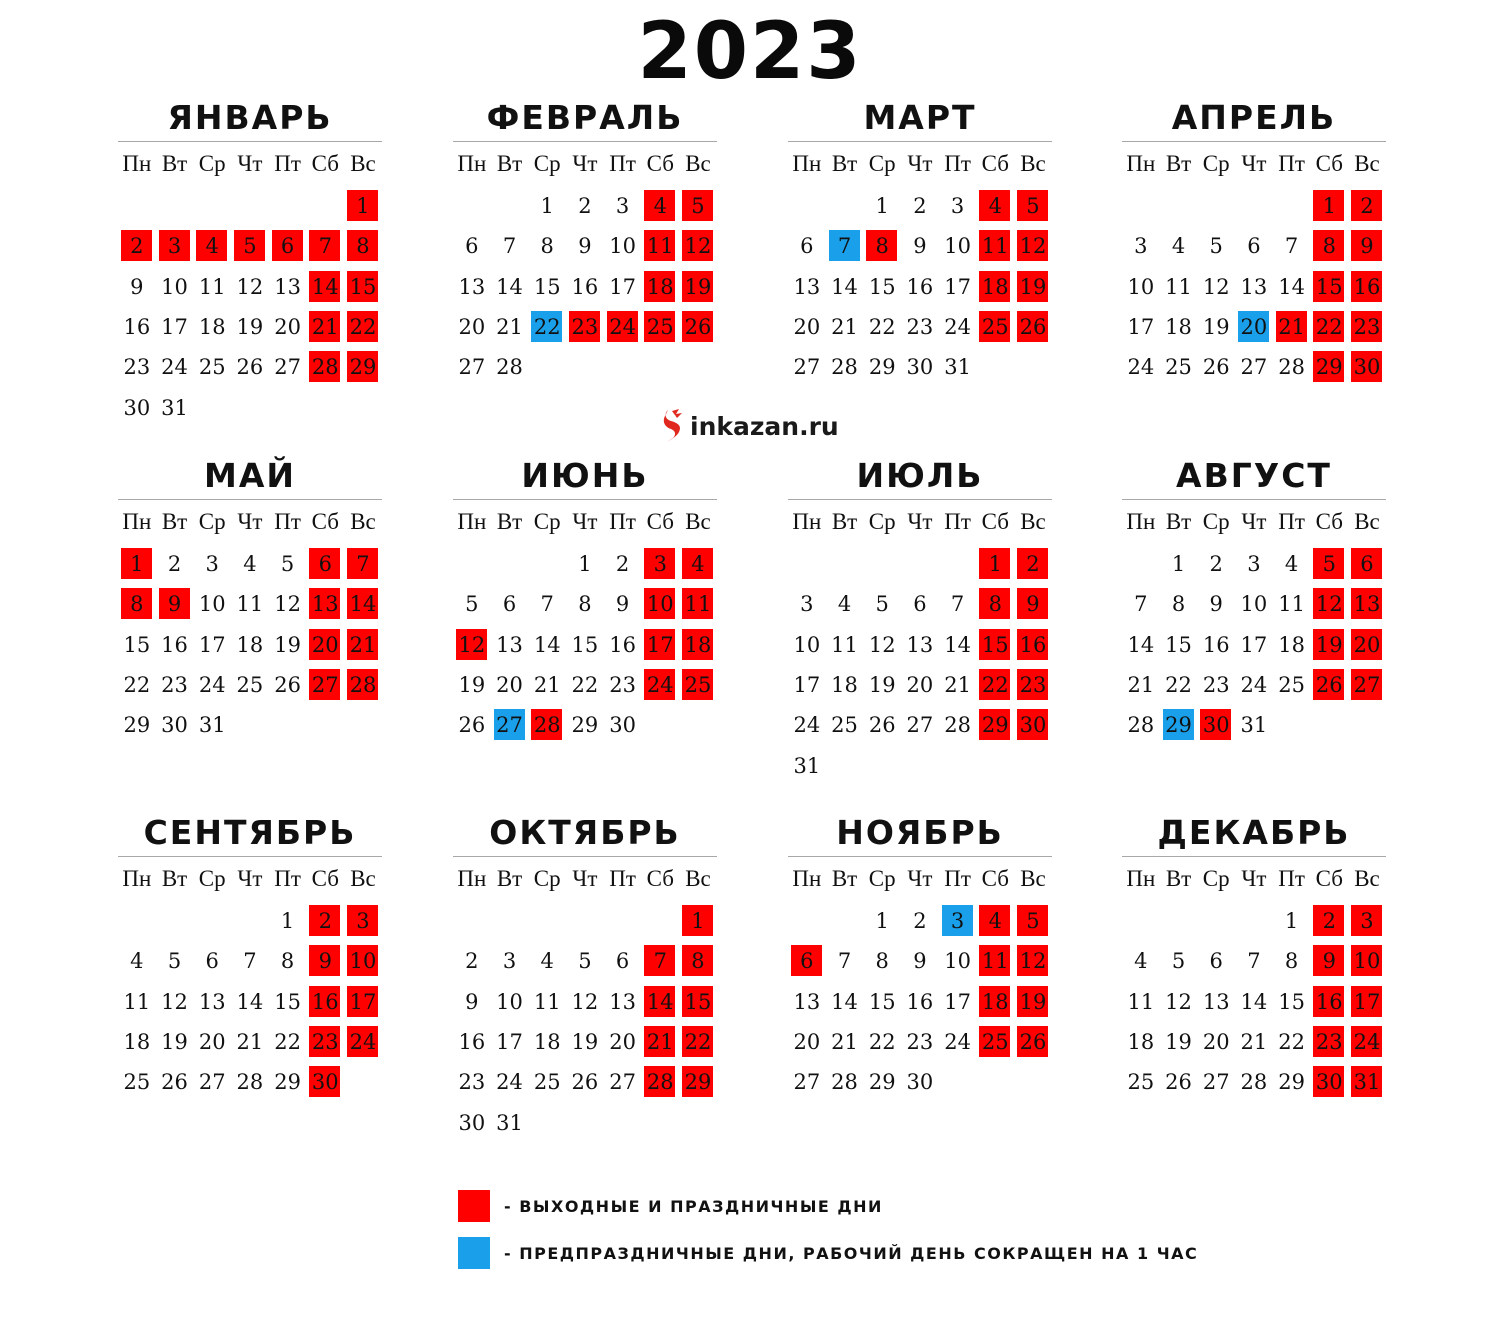  I want to click on month-name: НОЯБРЬ, so click(920, 832).